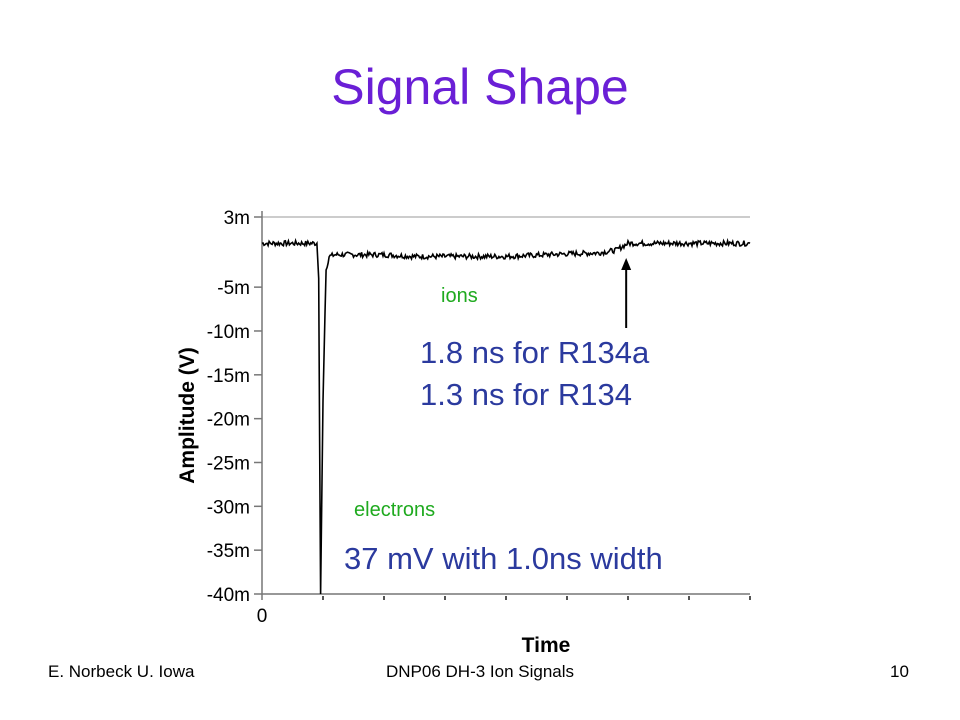  What do you see at coordinates (228, 420) in the screenshot?
I see `y-tick-label: -20m` at bounding box center [228, 420].